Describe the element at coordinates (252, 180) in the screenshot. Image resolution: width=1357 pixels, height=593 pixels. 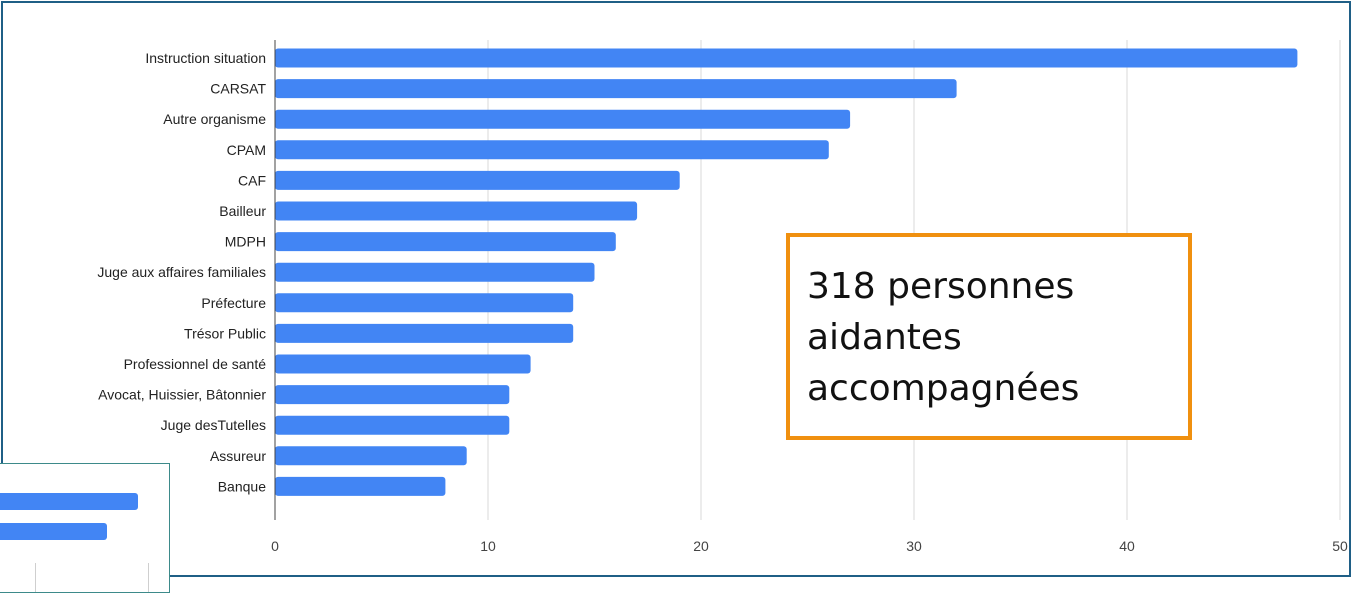
I see `category-label: CAF` at that location.